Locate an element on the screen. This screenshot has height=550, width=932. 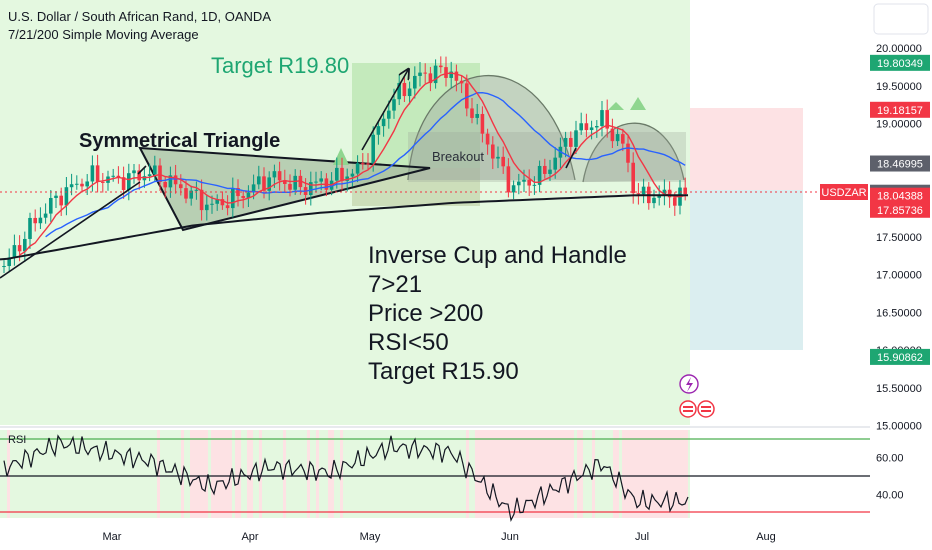
price-tick-label: 15.00000 is located at coordinates (899, 427).